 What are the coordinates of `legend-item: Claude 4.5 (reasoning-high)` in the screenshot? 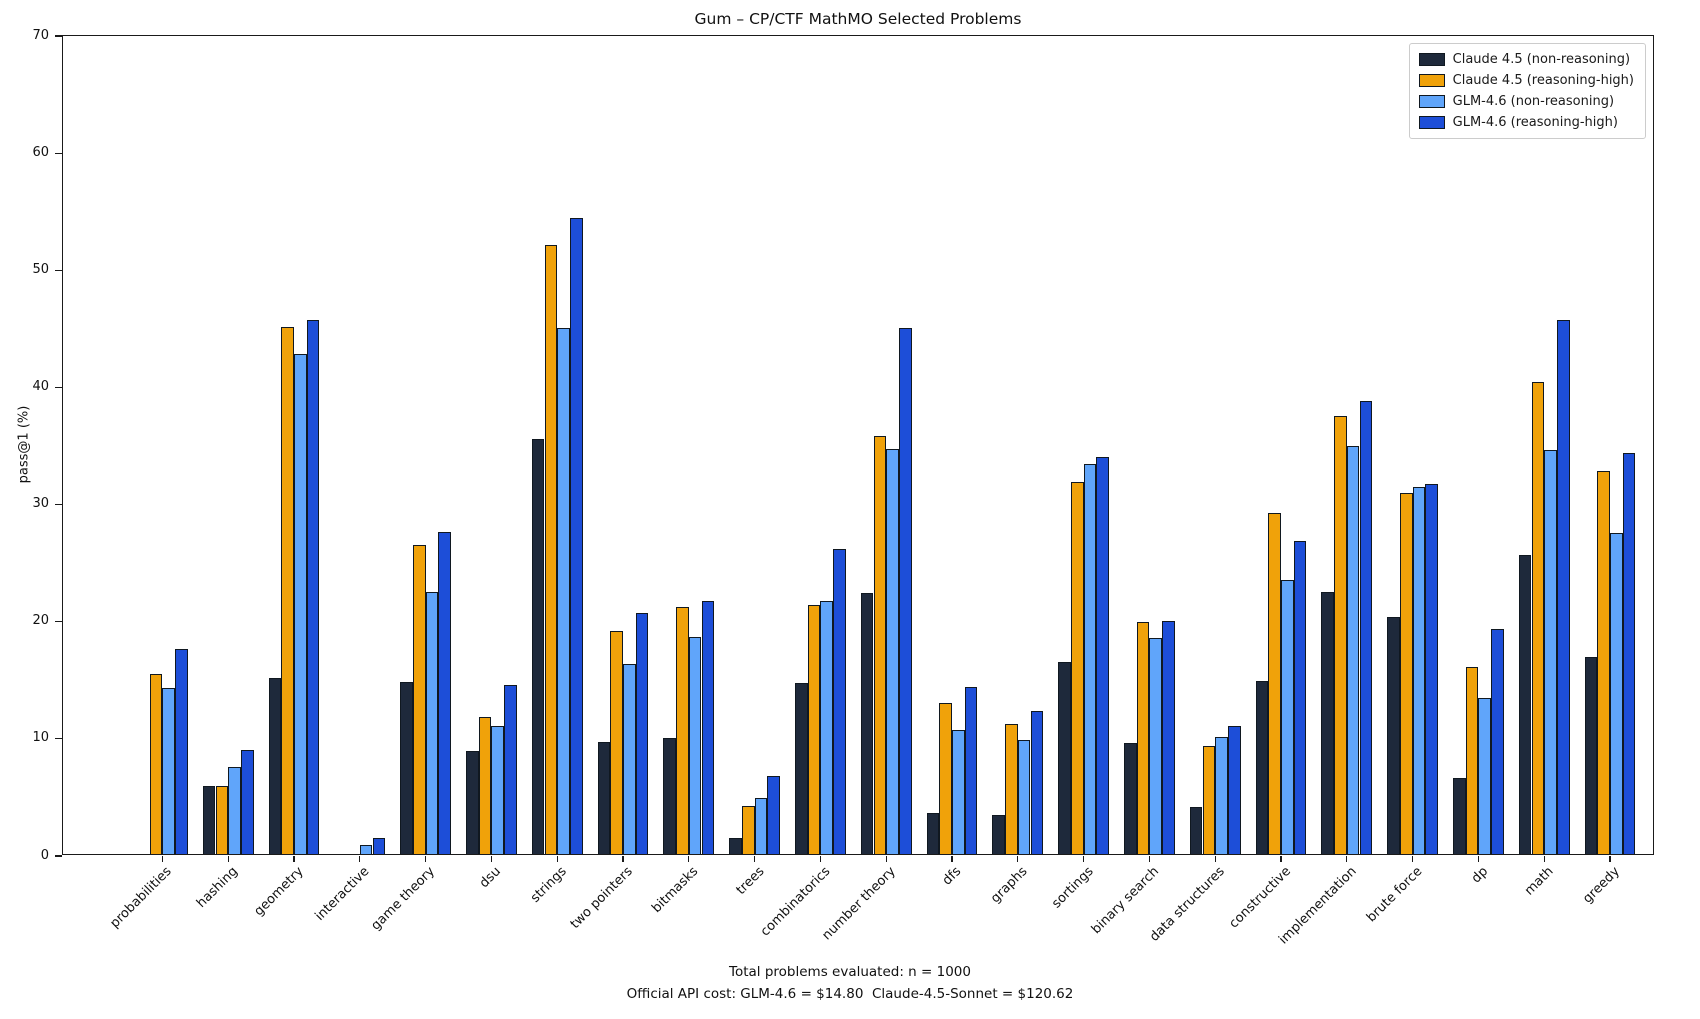 It's located at (1526, 80).